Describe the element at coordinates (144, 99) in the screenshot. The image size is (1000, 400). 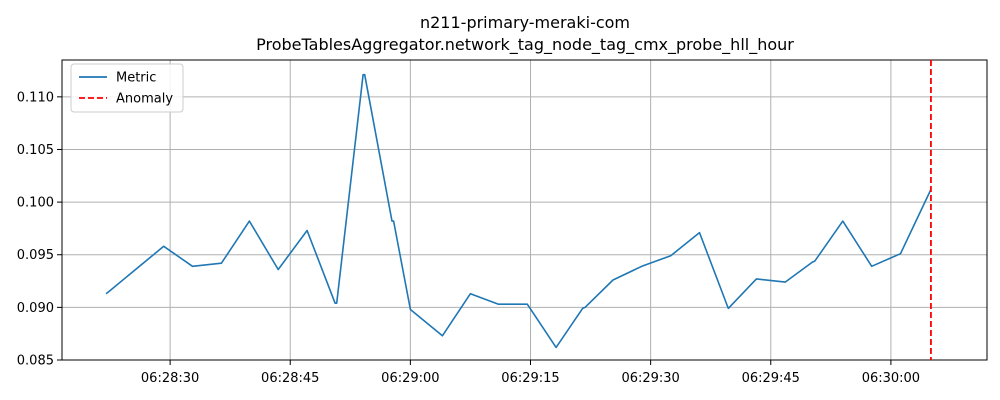
I see `legend-anomaly-label: Anomaly` at that location.